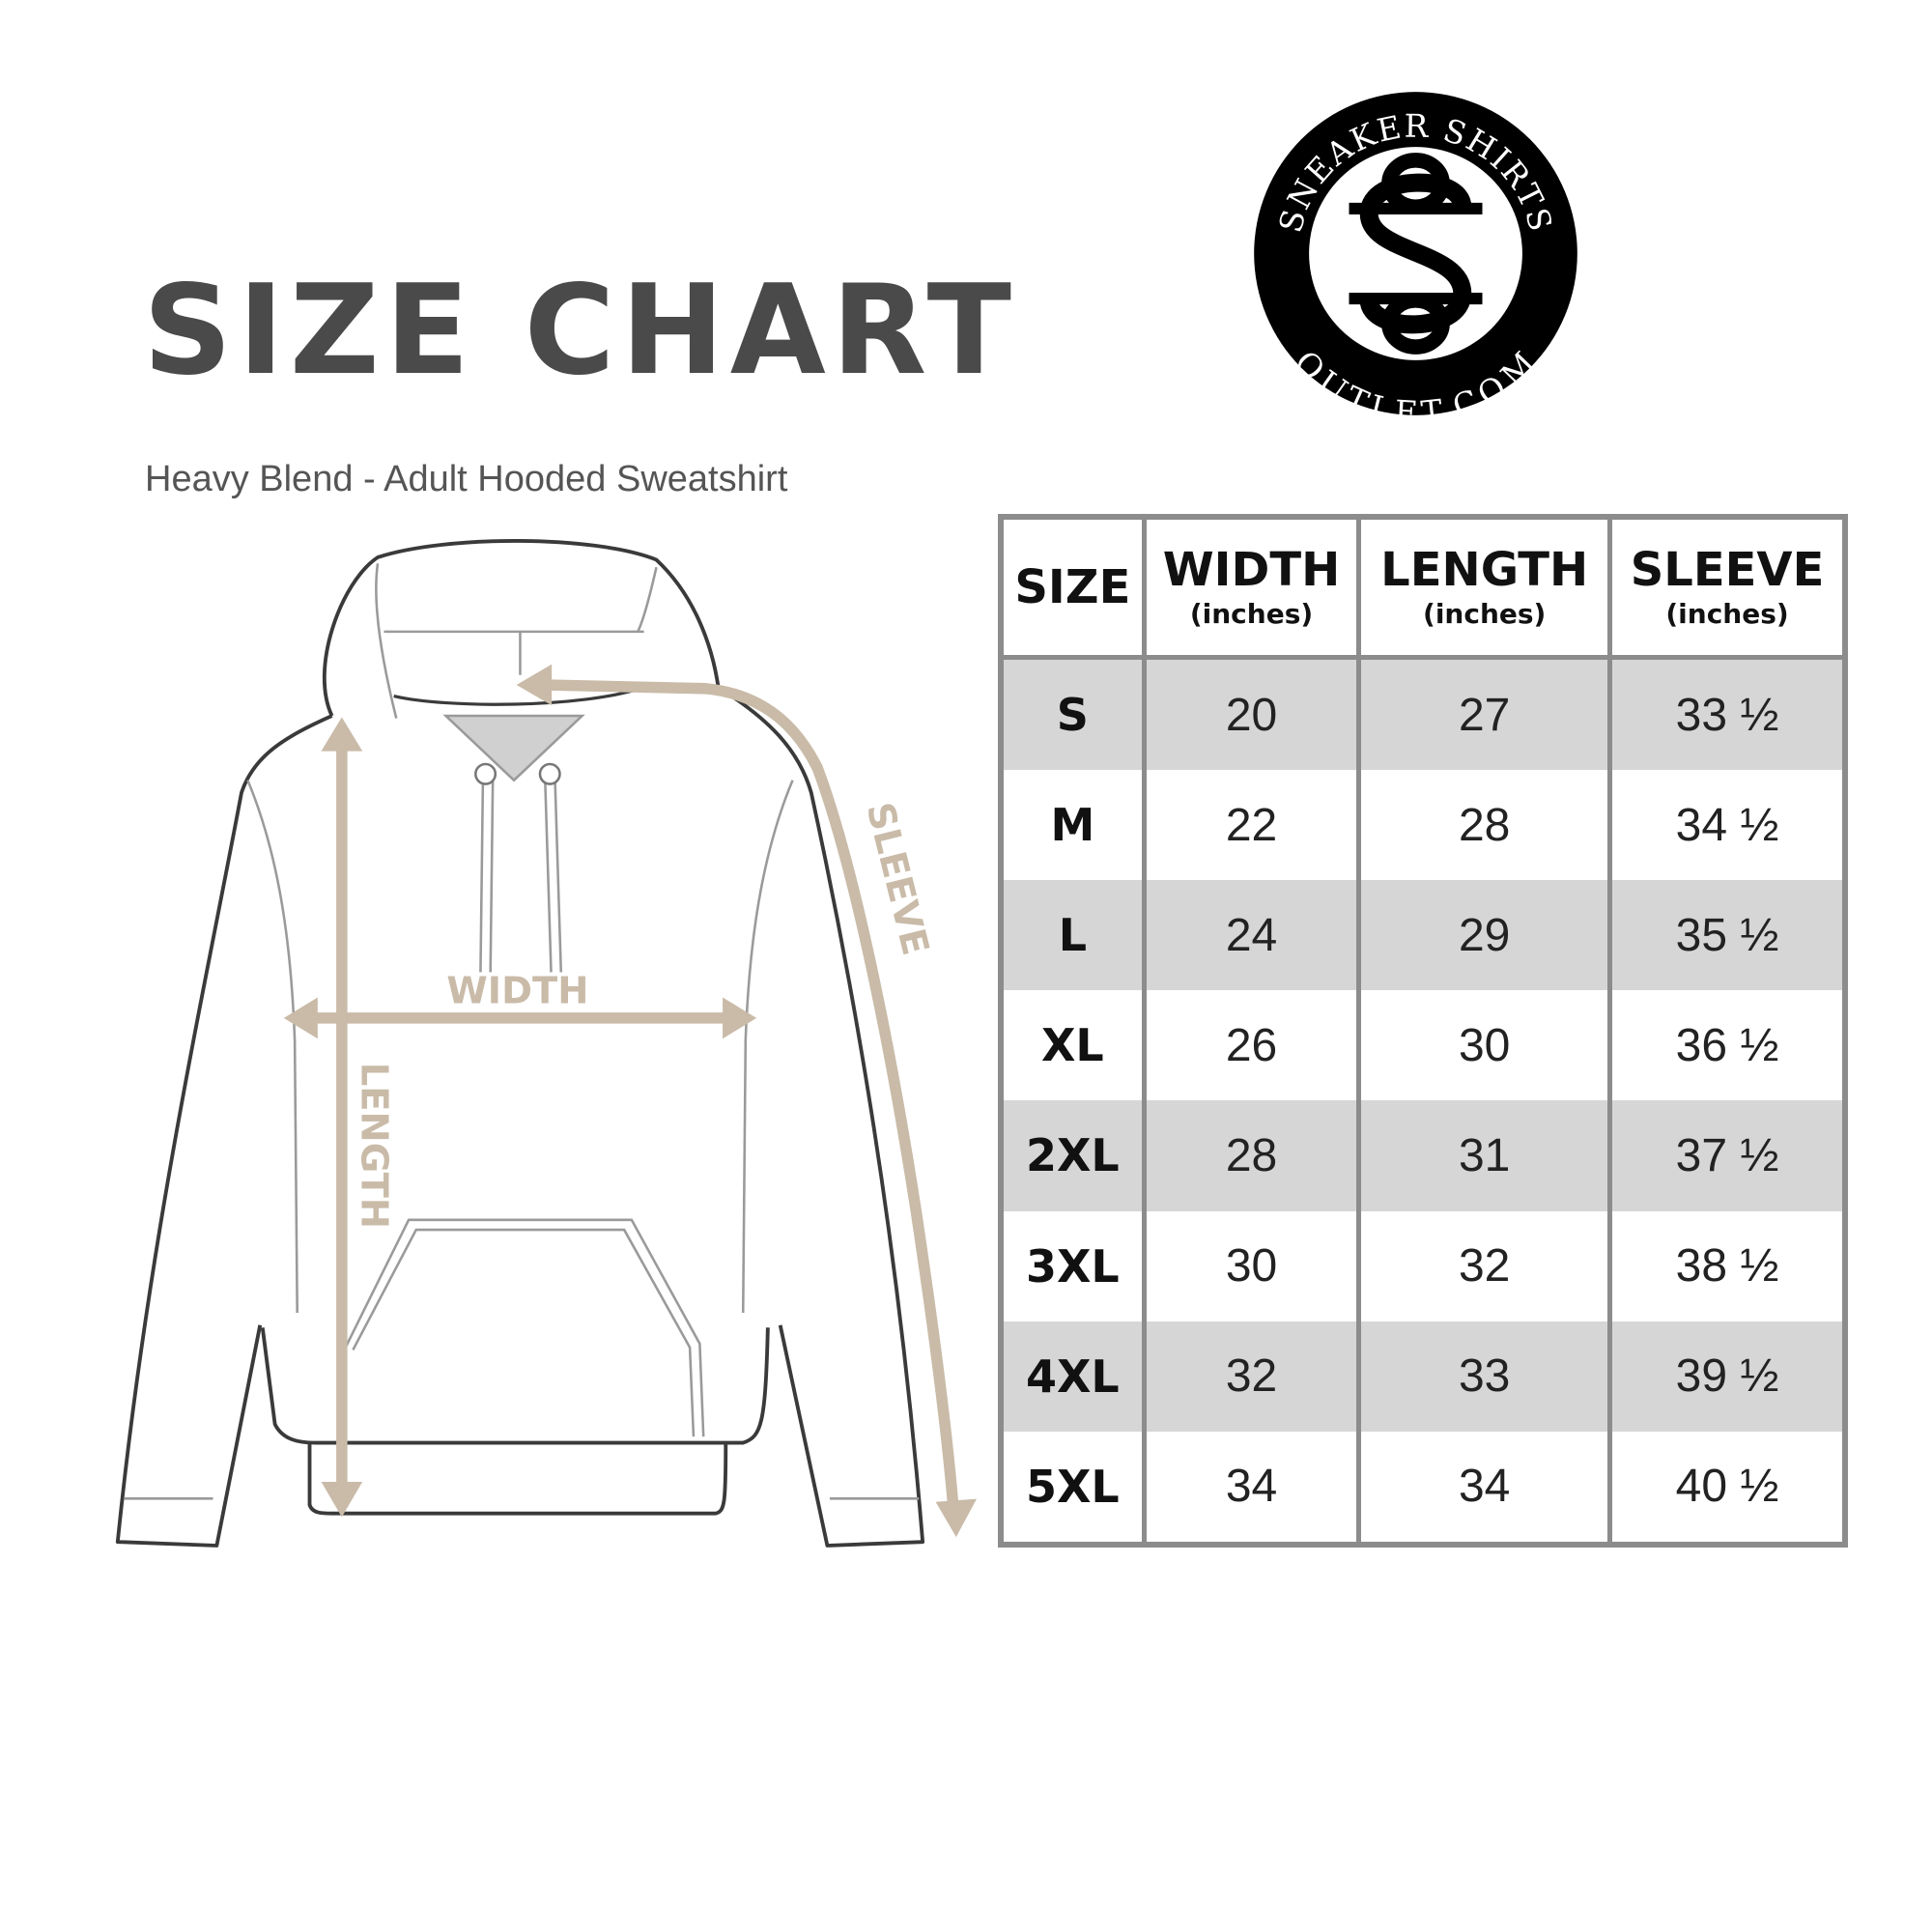 This screenshot has width=1932, height=1932. What do you see at coordinates (1484, 1376) in the screenshot?
I see `cell-length: 33` at bounding box center [1484, 1376].